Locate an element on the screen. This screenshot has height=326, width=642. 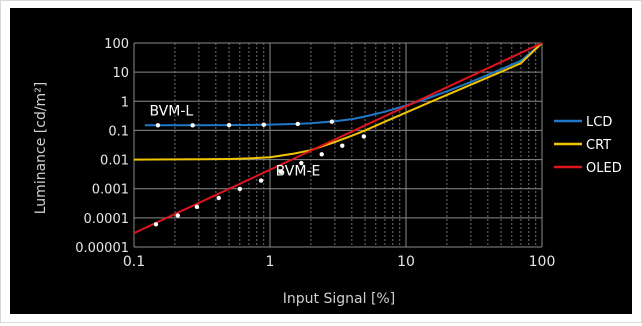
data-markers is located at coordinates (260, 173).